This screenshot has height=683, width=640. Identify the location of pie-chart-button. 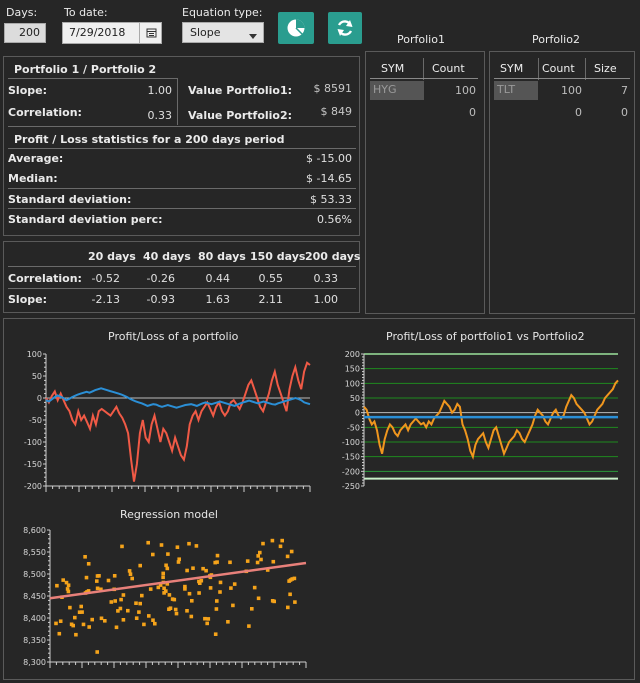
(296, 28).